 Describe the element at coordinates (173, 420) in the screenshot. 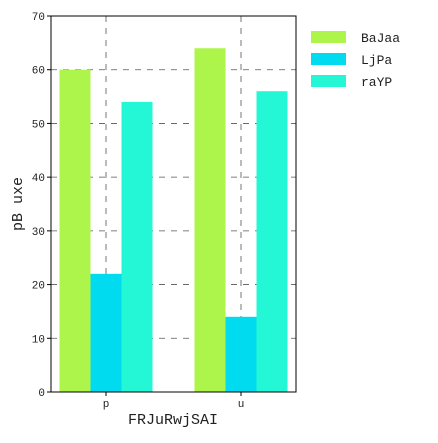

I see `x-axis-title: FRJuRwjSAI` at that location.